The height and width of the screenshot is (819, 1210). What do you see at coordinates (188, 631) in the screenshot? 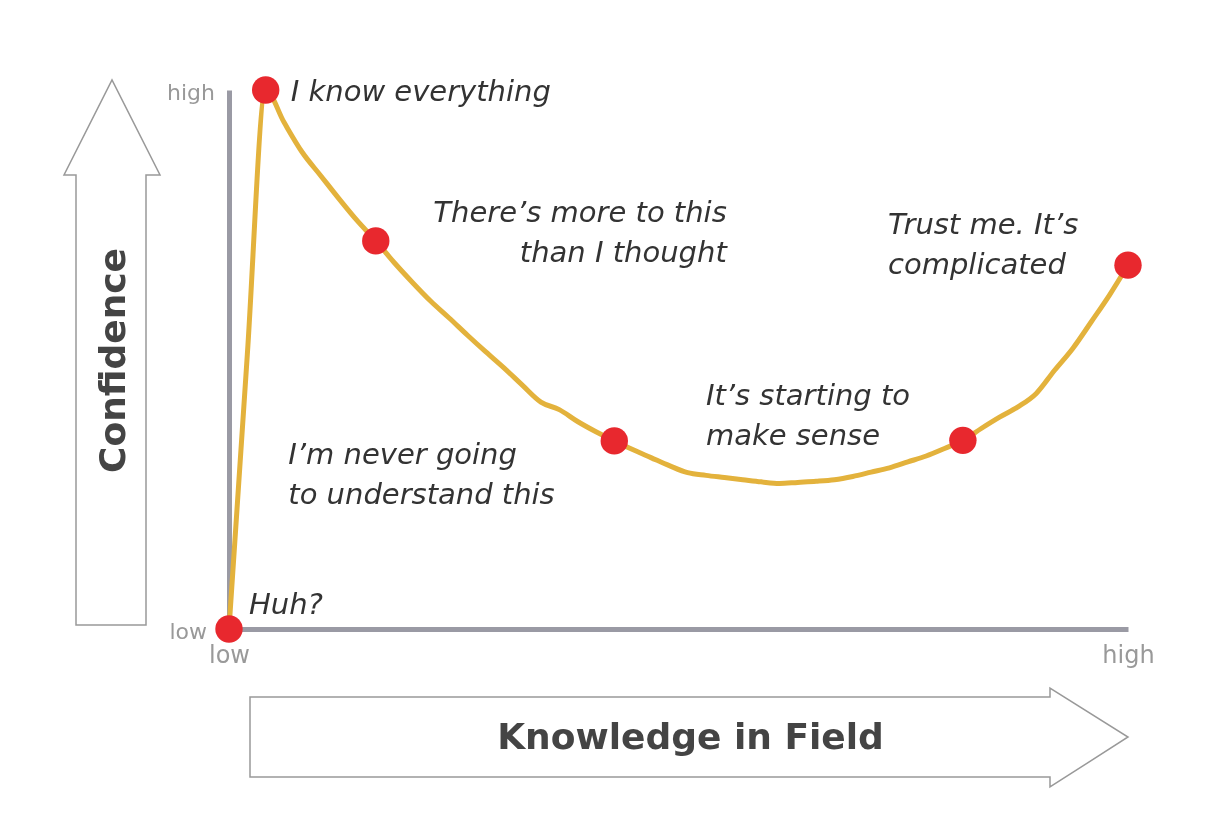
I see `text: low` at bounding box center [188, 631].